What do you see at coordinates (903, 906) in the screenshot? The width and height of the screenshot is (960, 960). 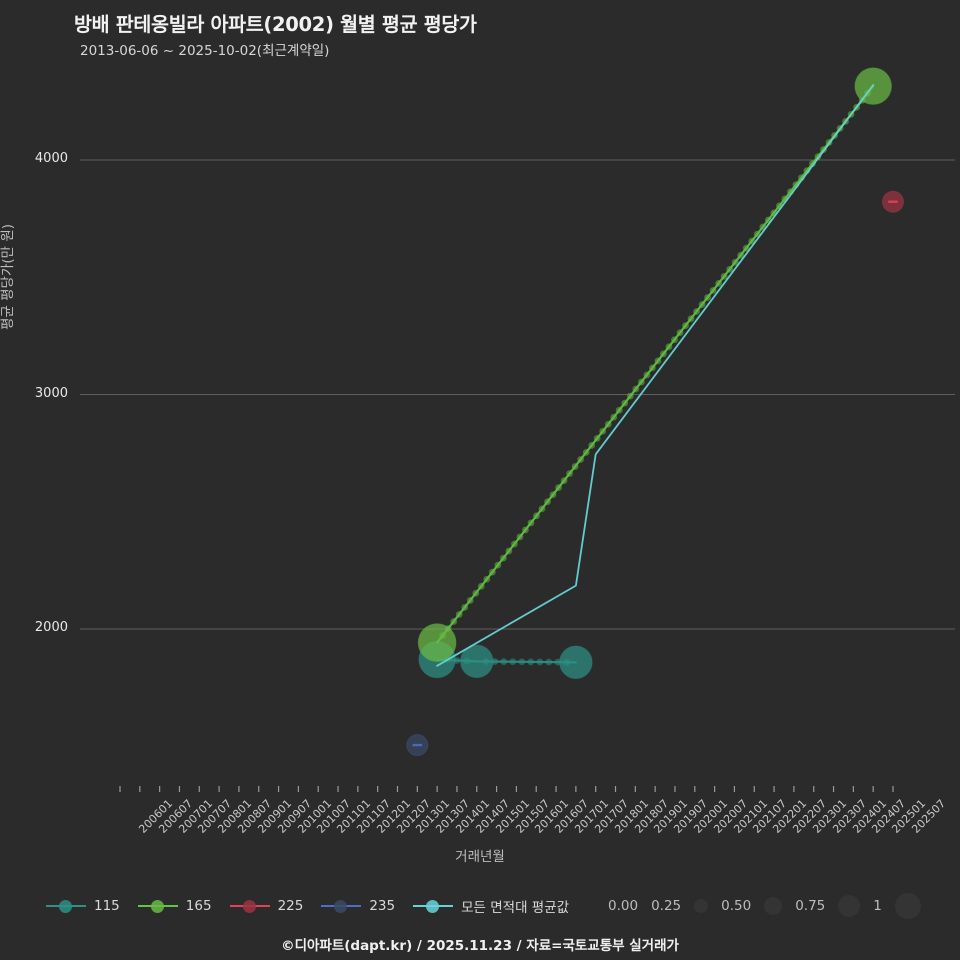 I see `size-legend-item: 1` at bounding box center [903, 906].